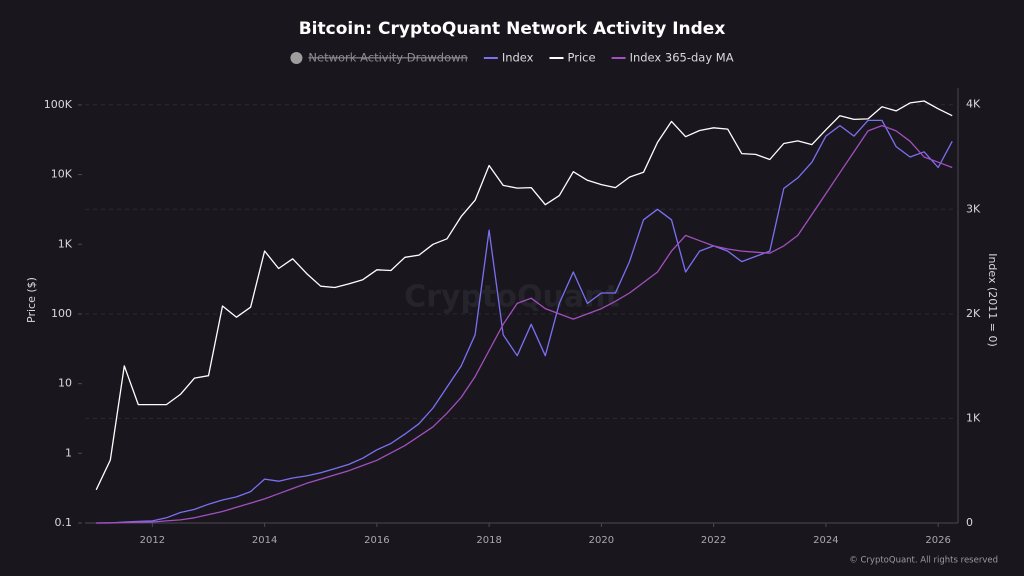 The image size is (1024, 576). What do you see at coordinates (58, 104) in the screenshot?
I see `y-tick-label: 100K` at bounding box center [58, 104].